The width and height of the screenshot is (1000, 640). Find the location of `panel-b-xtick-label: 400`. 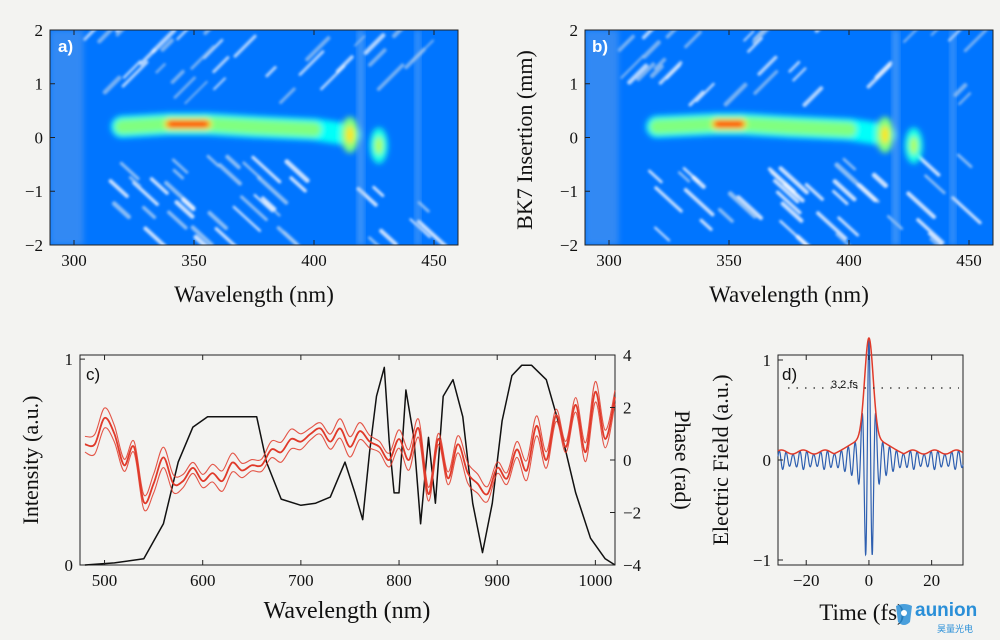

panel-b-xtick-label: 400 is located at coordinates (849, 260).